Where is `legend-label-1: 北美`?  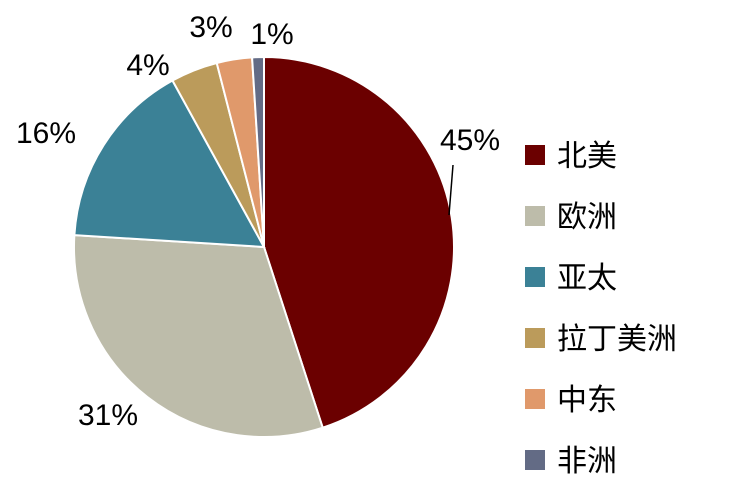
legend-label-1: 北美 is located at coordinates (587, 156).